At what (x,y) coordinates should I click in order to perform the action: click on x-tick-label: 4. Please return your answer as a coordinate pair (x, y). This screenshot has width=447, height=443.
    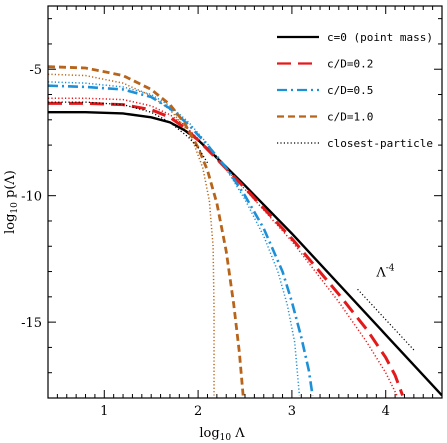
    Looking at the image, I should click on (386, 411).